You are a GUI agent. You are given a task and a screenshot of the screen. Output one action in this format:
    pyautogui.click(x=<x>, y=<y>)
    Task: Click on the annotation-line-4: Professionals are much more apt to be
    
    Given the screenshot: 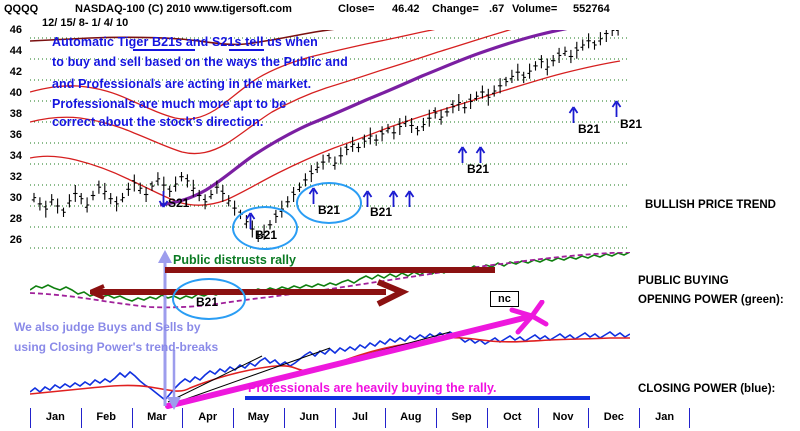 What is the action you would take?
    pyautogui.click(x=169, y=104)
    